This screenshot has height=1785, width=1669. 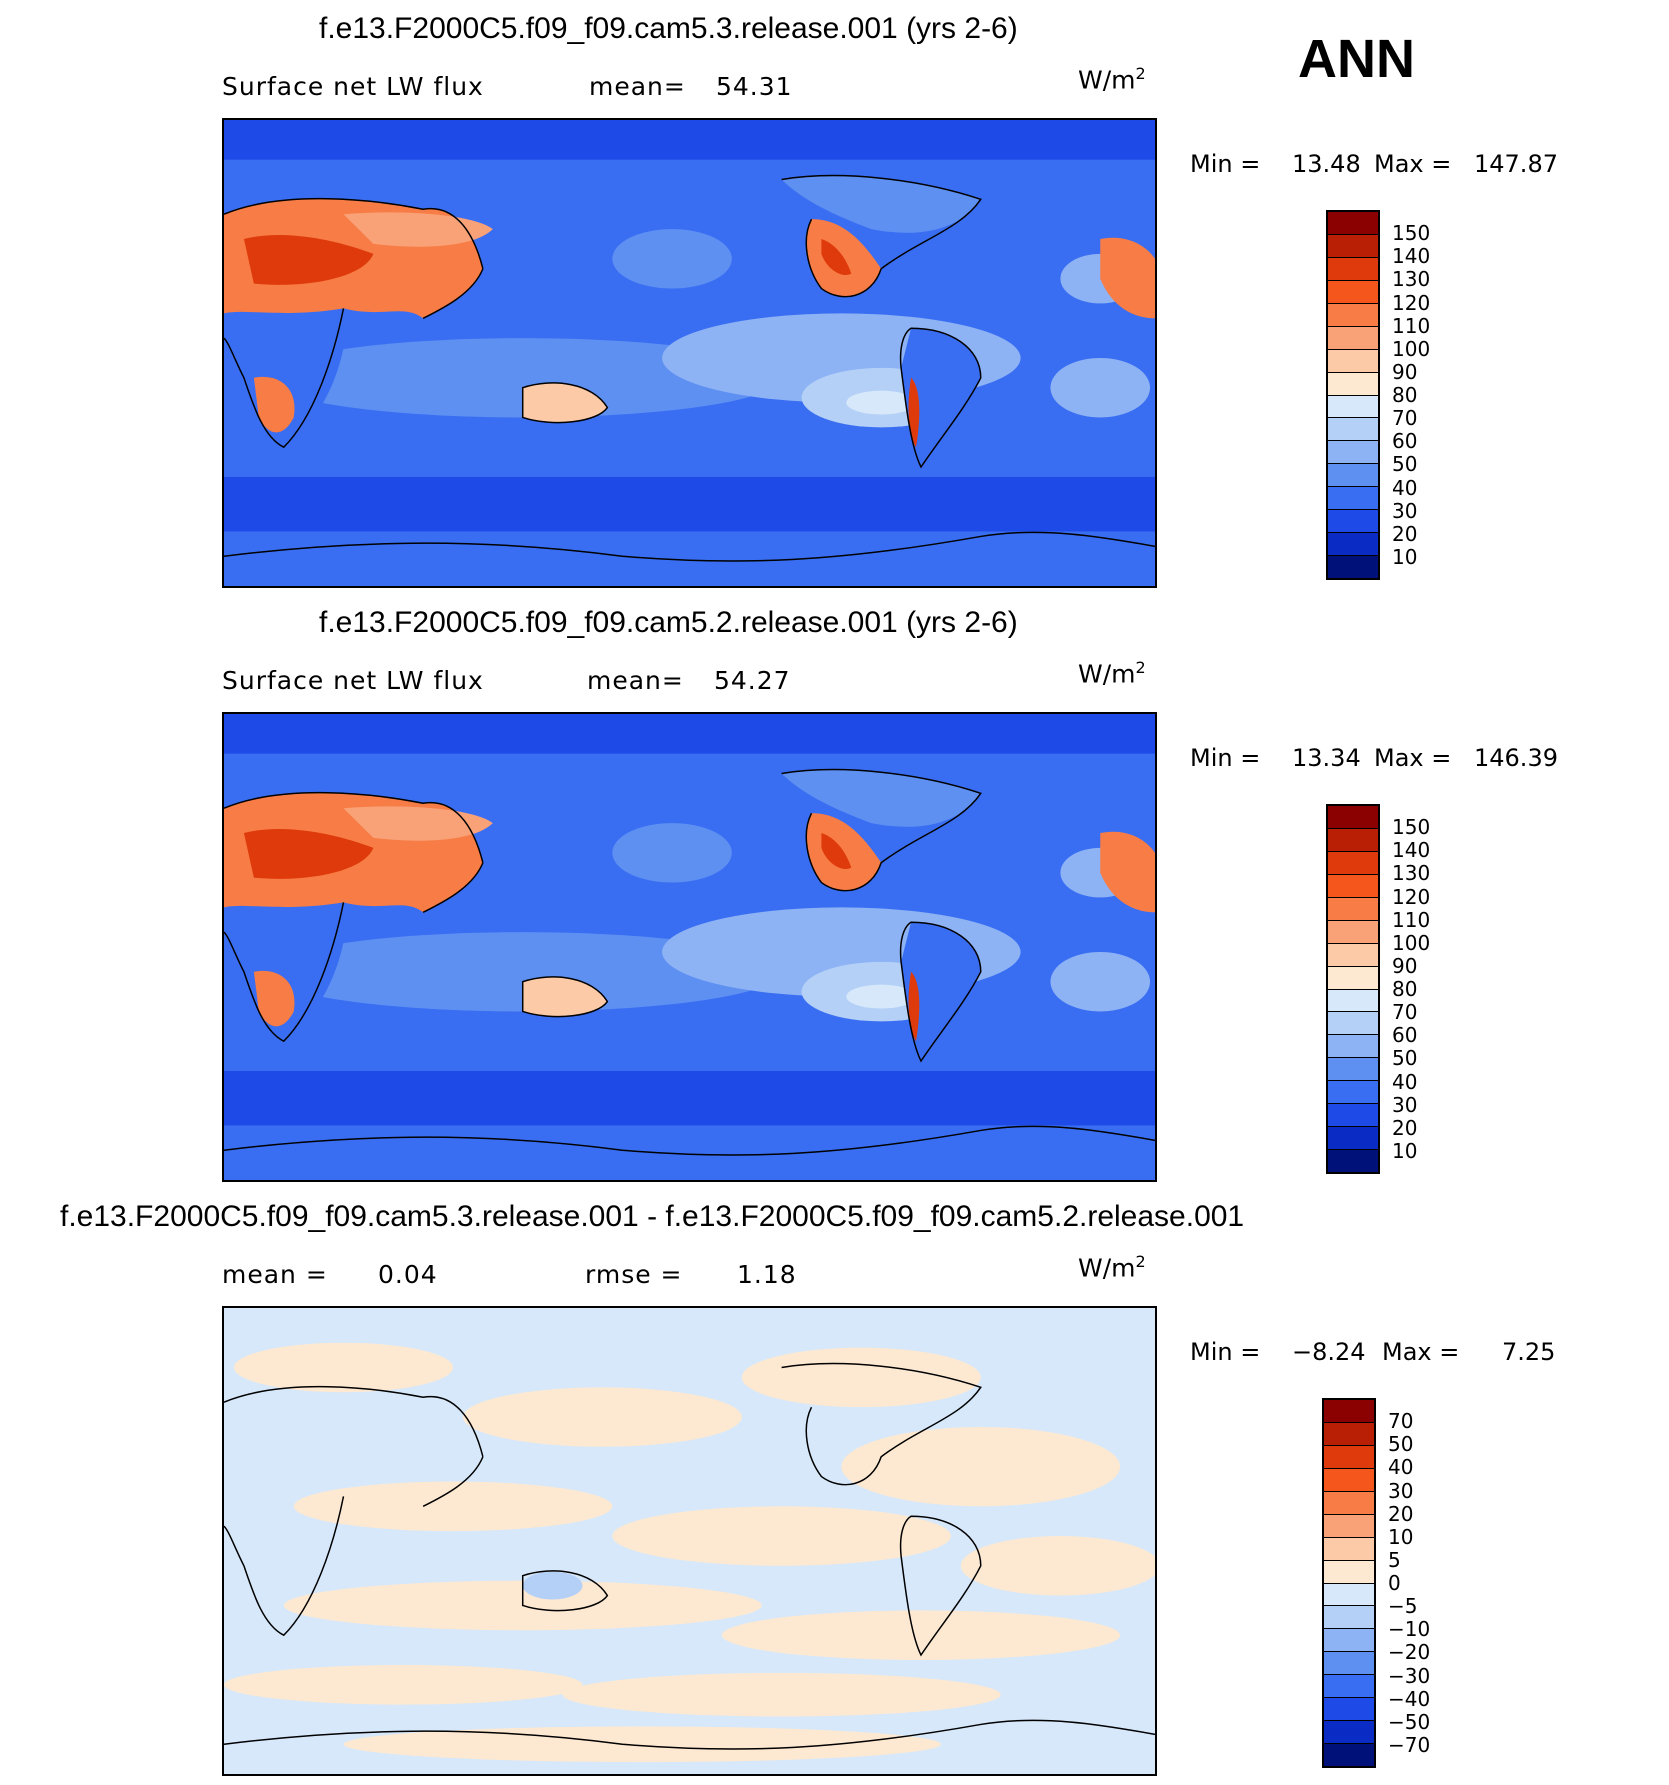 I want to click on panel1-colorbar, so click(x=1353, y=395).